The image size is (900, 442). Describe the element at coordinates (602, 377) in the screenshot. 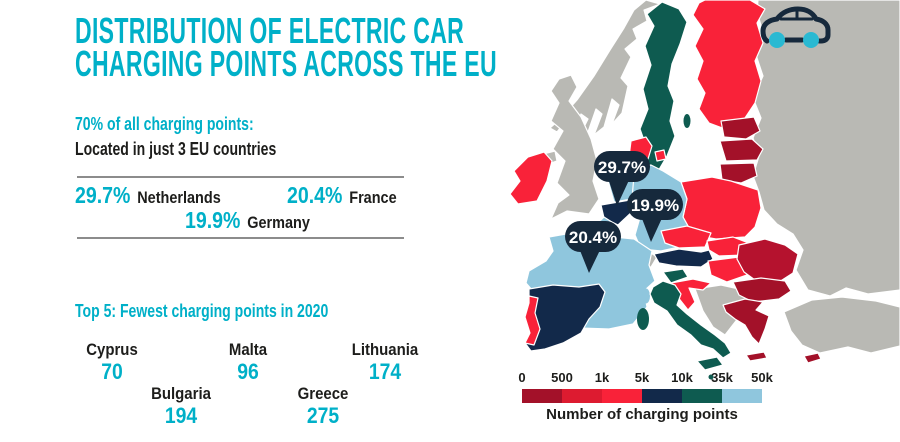

I see `legend-tick-1k: 1k` at that location.